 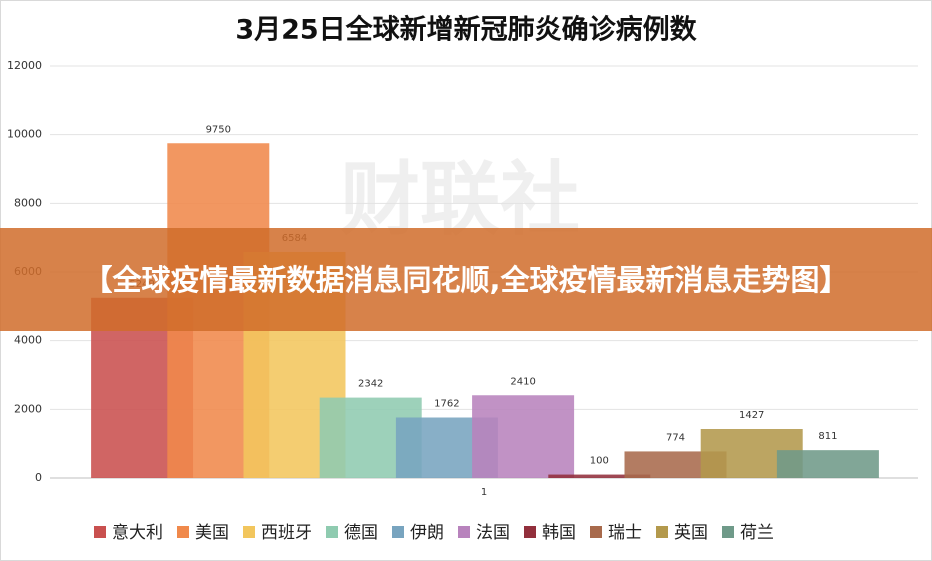 I want to click on value-label: 100, so click(x=599, y=461).